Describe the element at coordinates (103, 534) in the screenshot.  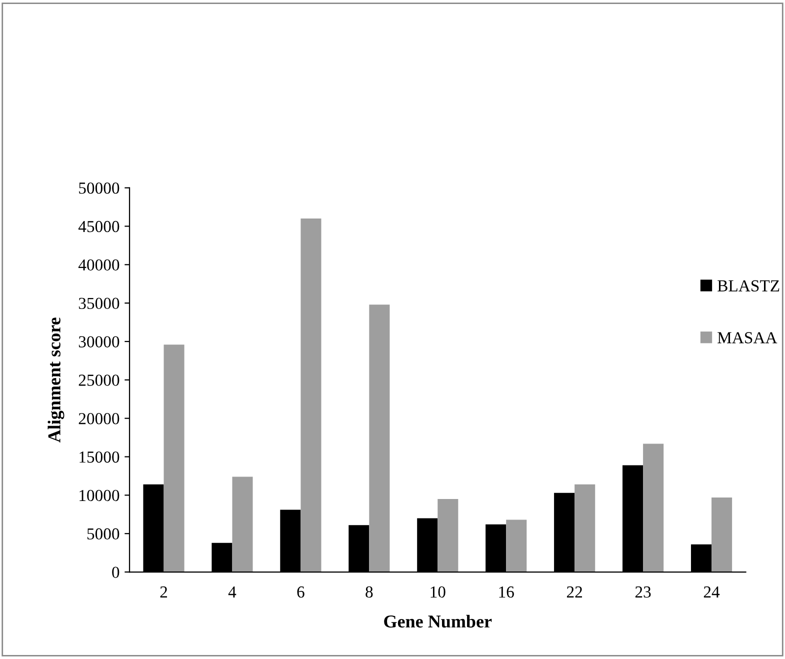
I see `y-tick-label: 5000` at that location.